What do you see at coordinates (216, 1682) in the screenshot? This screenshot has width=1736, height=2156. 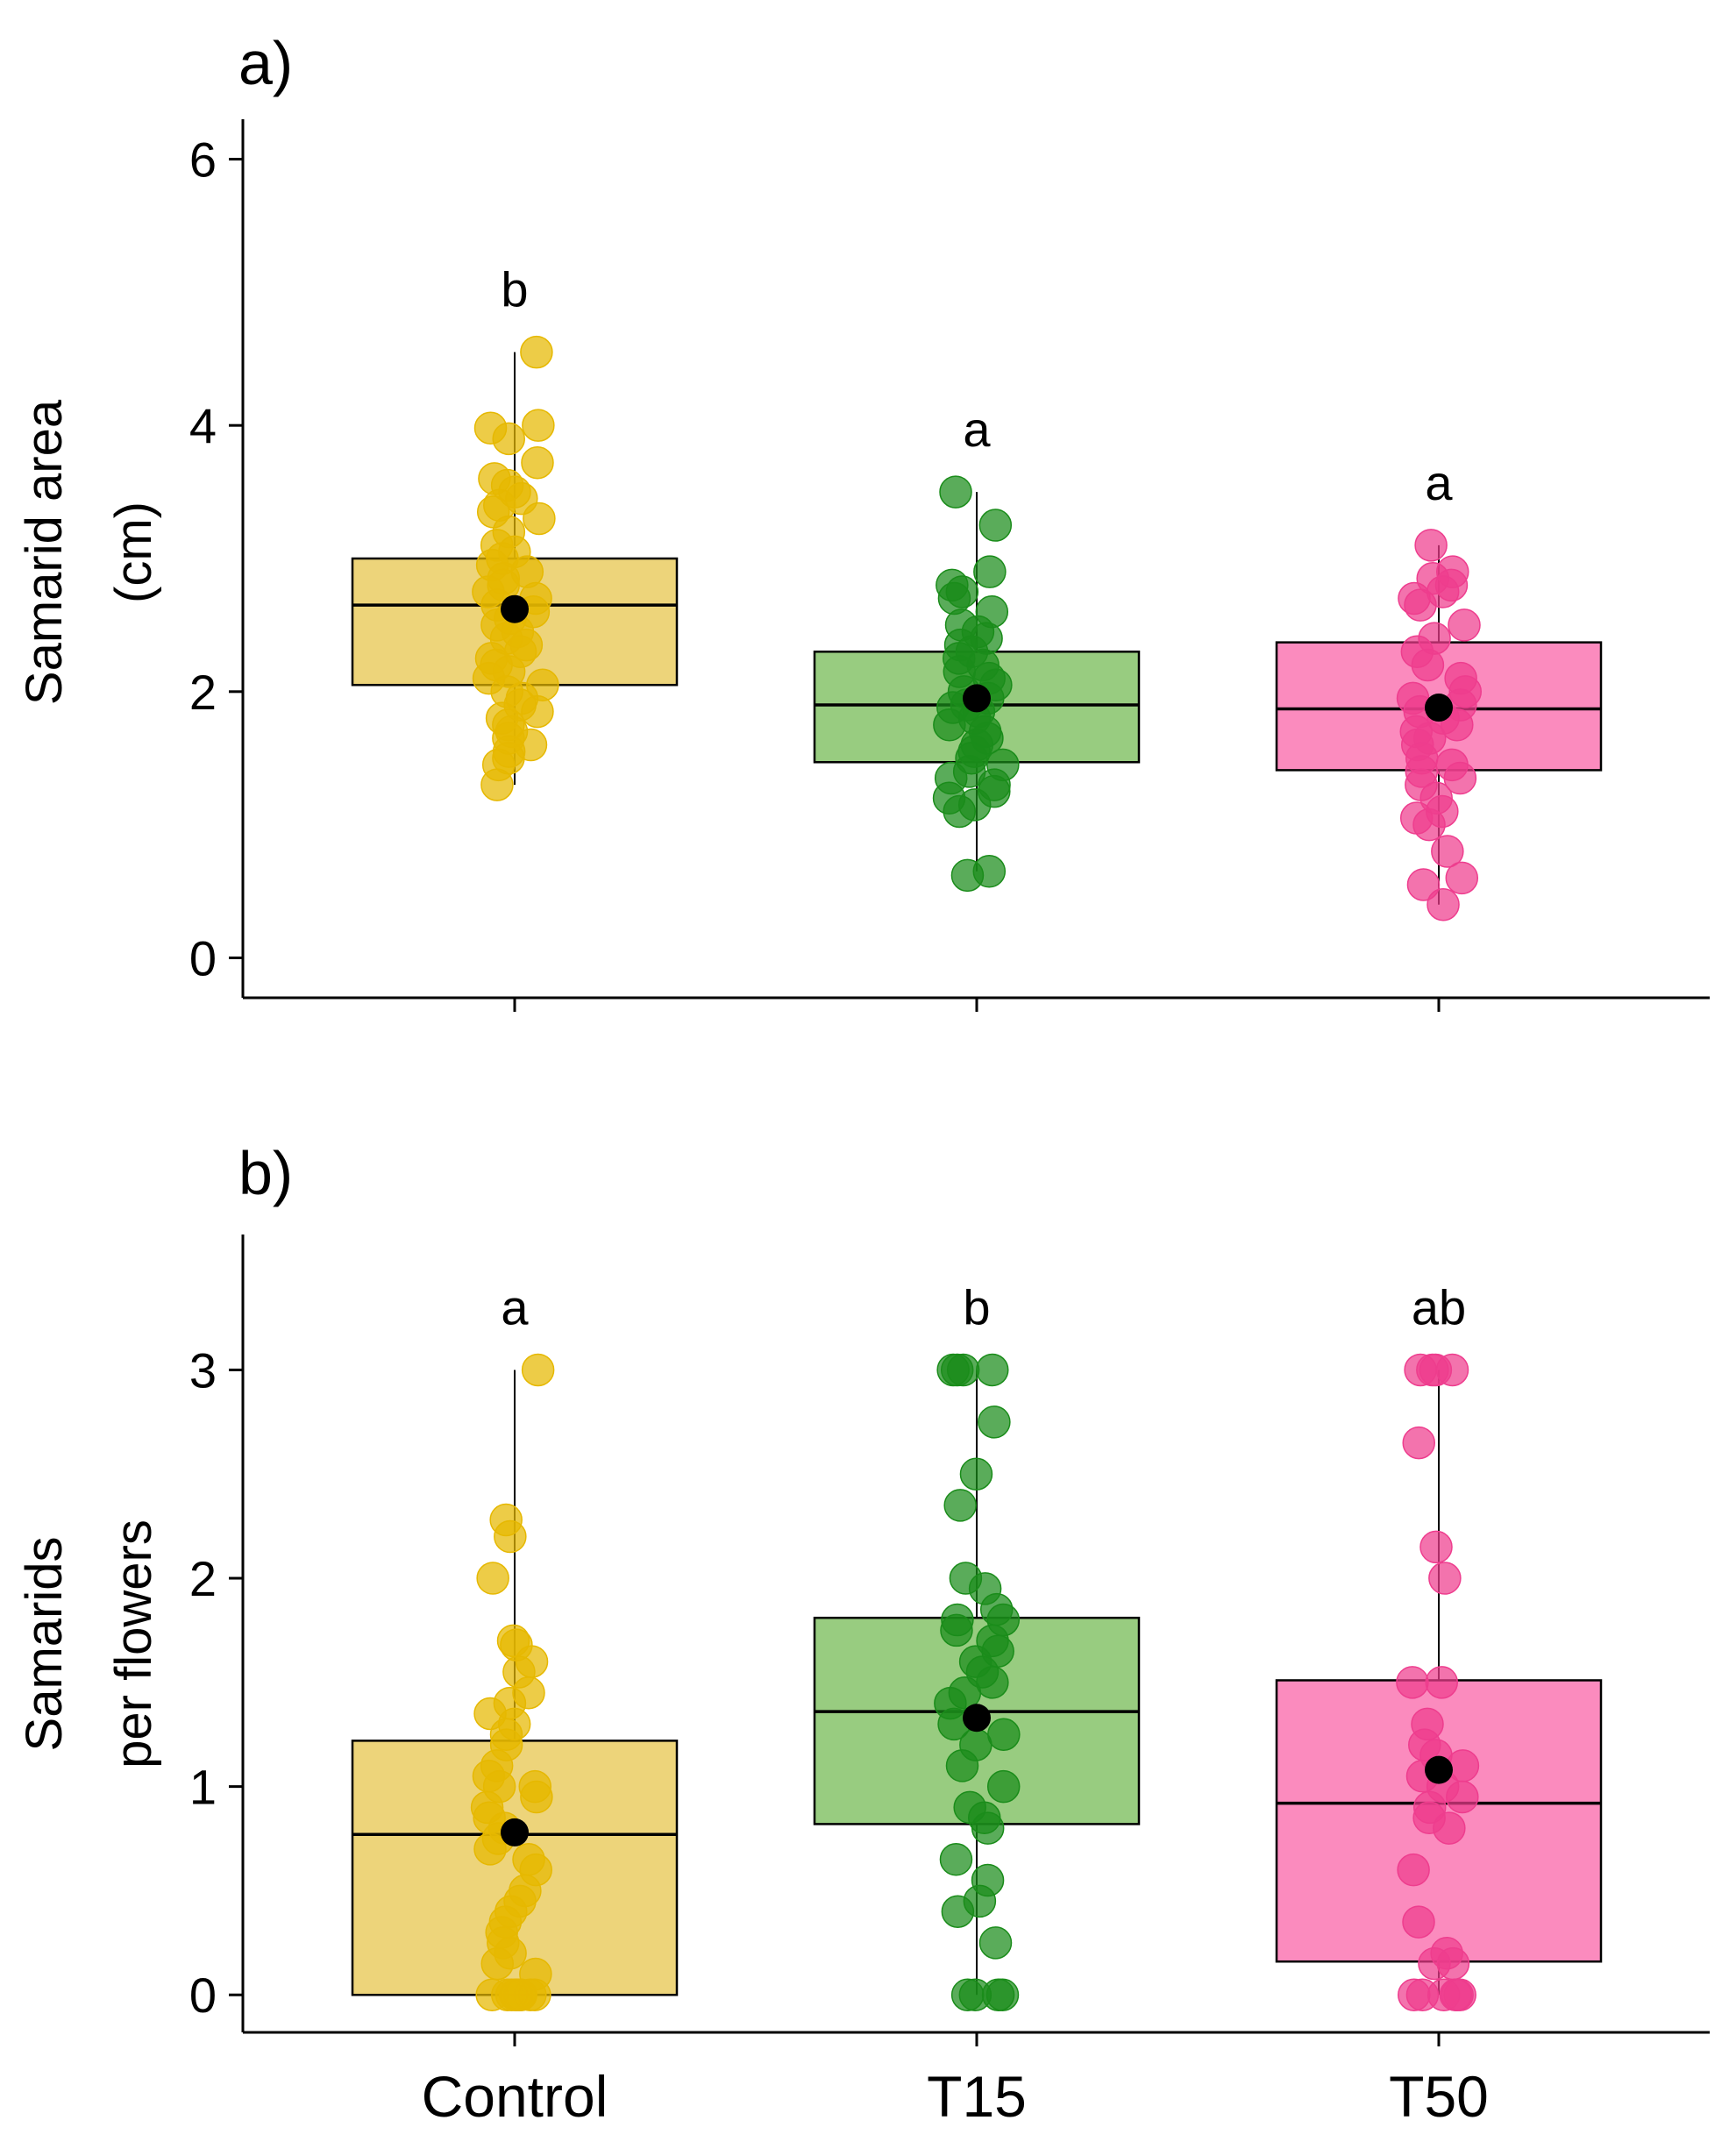 I see `panel-b-y-ticks: 0 1 2 3` at bounding box center [216, 1682].